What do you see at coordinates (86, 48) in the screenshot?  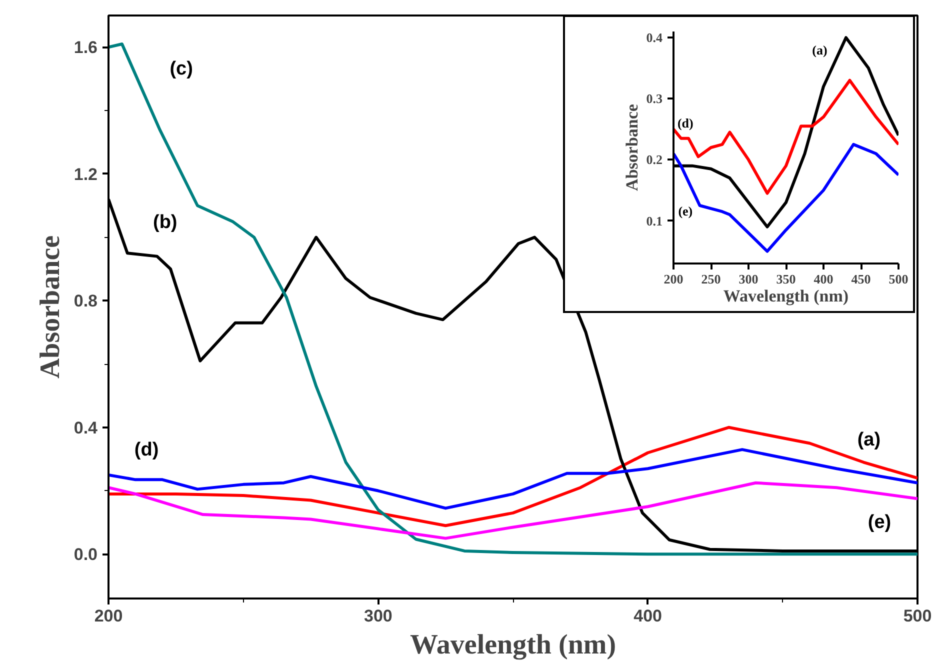 I see `y-tick-label: 1.6` at bounding box center [86, 48].